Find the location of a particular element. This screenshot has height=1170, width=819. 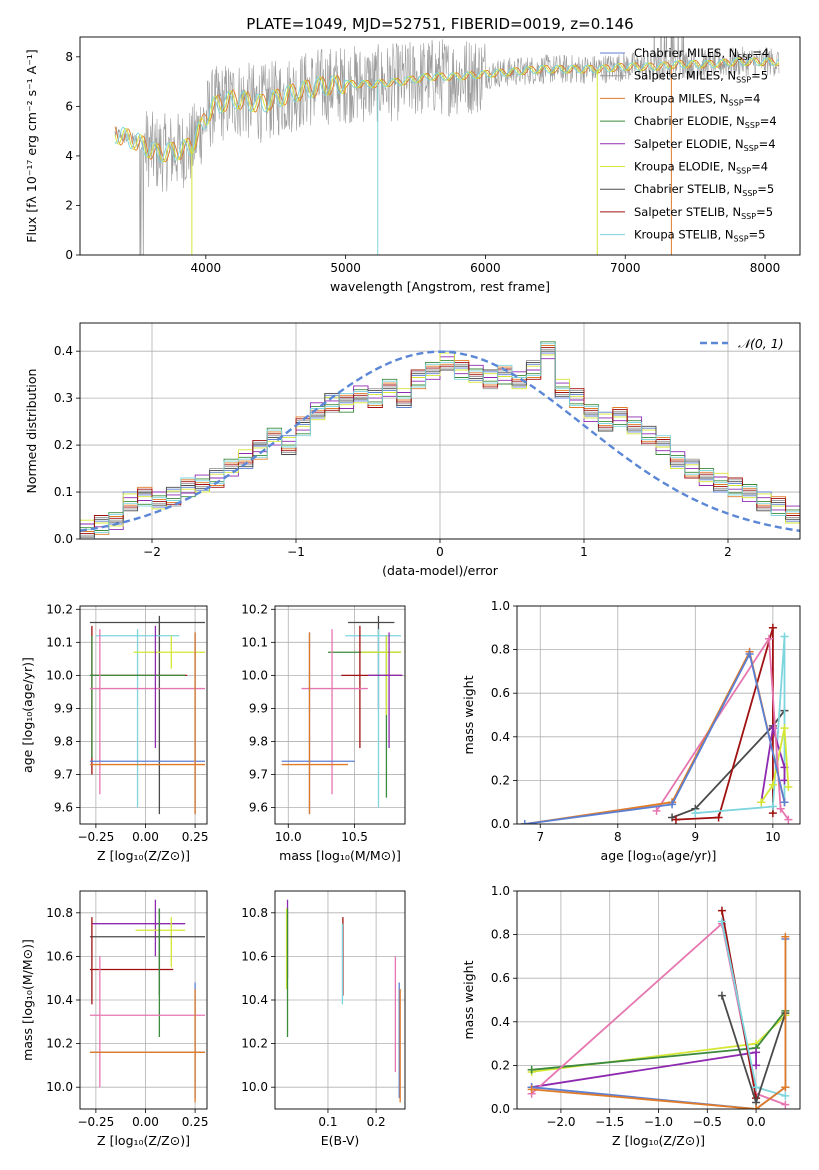

normal-curve-line is located at coordinates (440, 441).